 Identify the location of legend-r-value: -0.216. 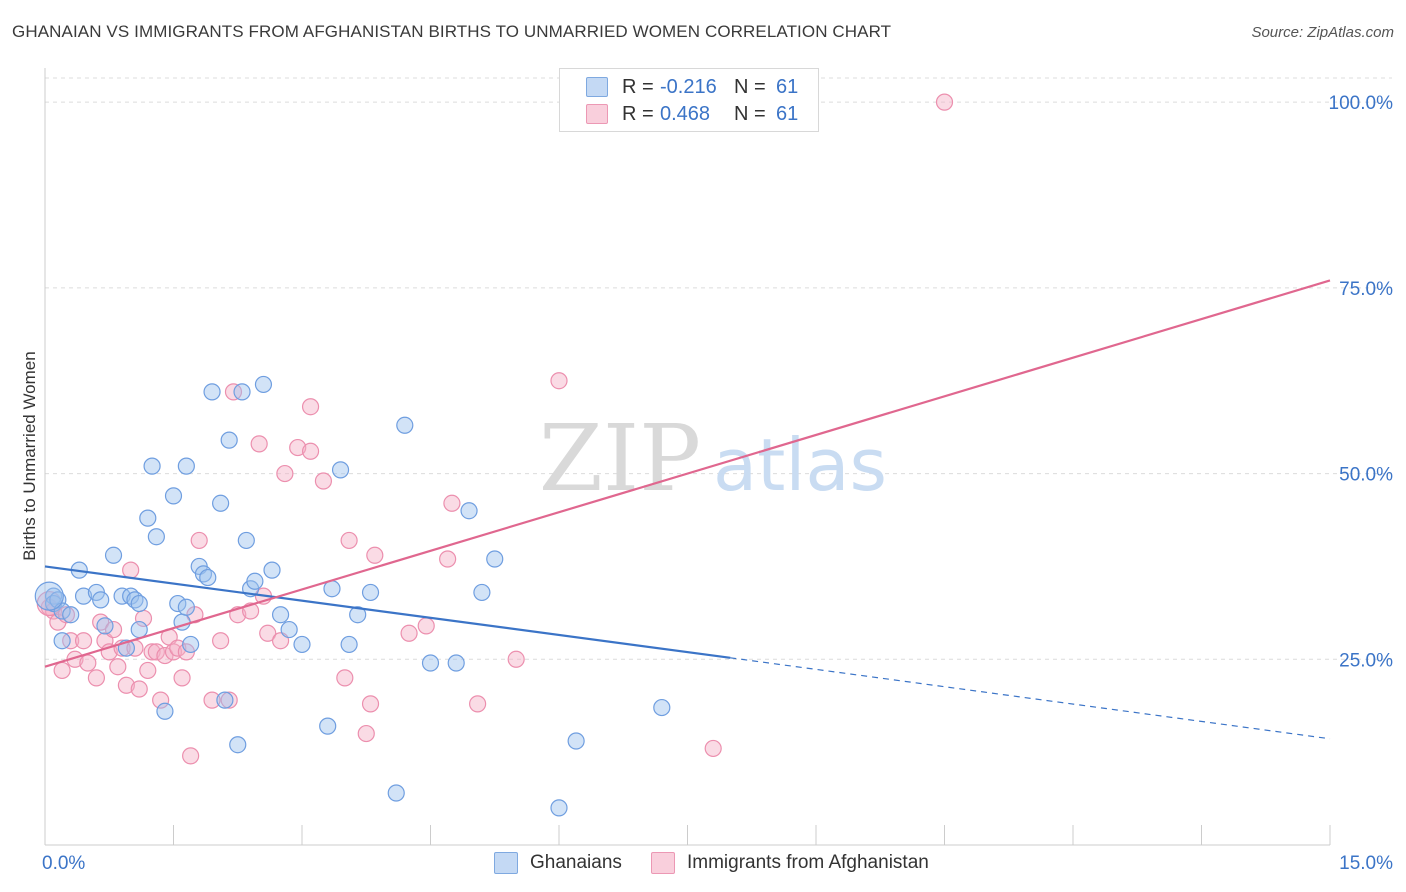
(688, 86).